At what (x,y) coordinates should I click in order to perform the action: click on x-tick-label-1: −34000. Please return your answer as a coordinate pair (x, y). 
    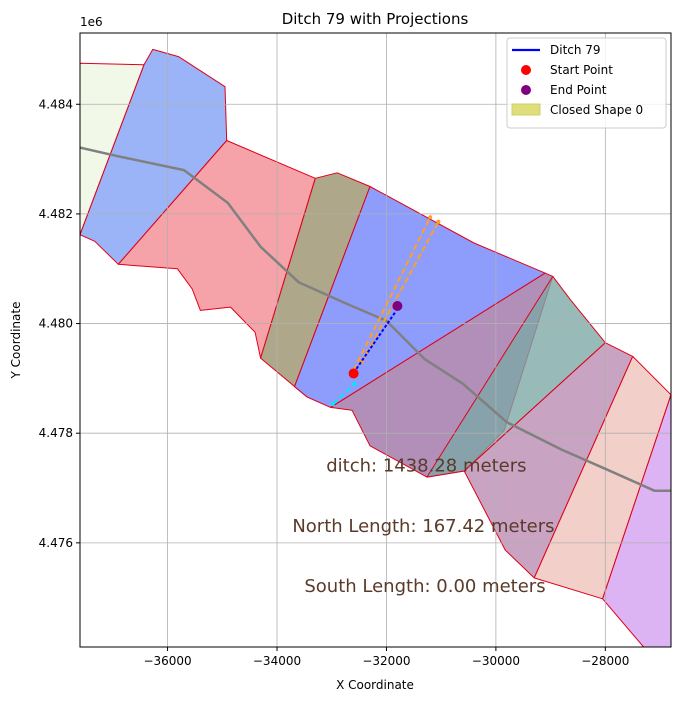
    Looking at the image, I should click on (277, 661).